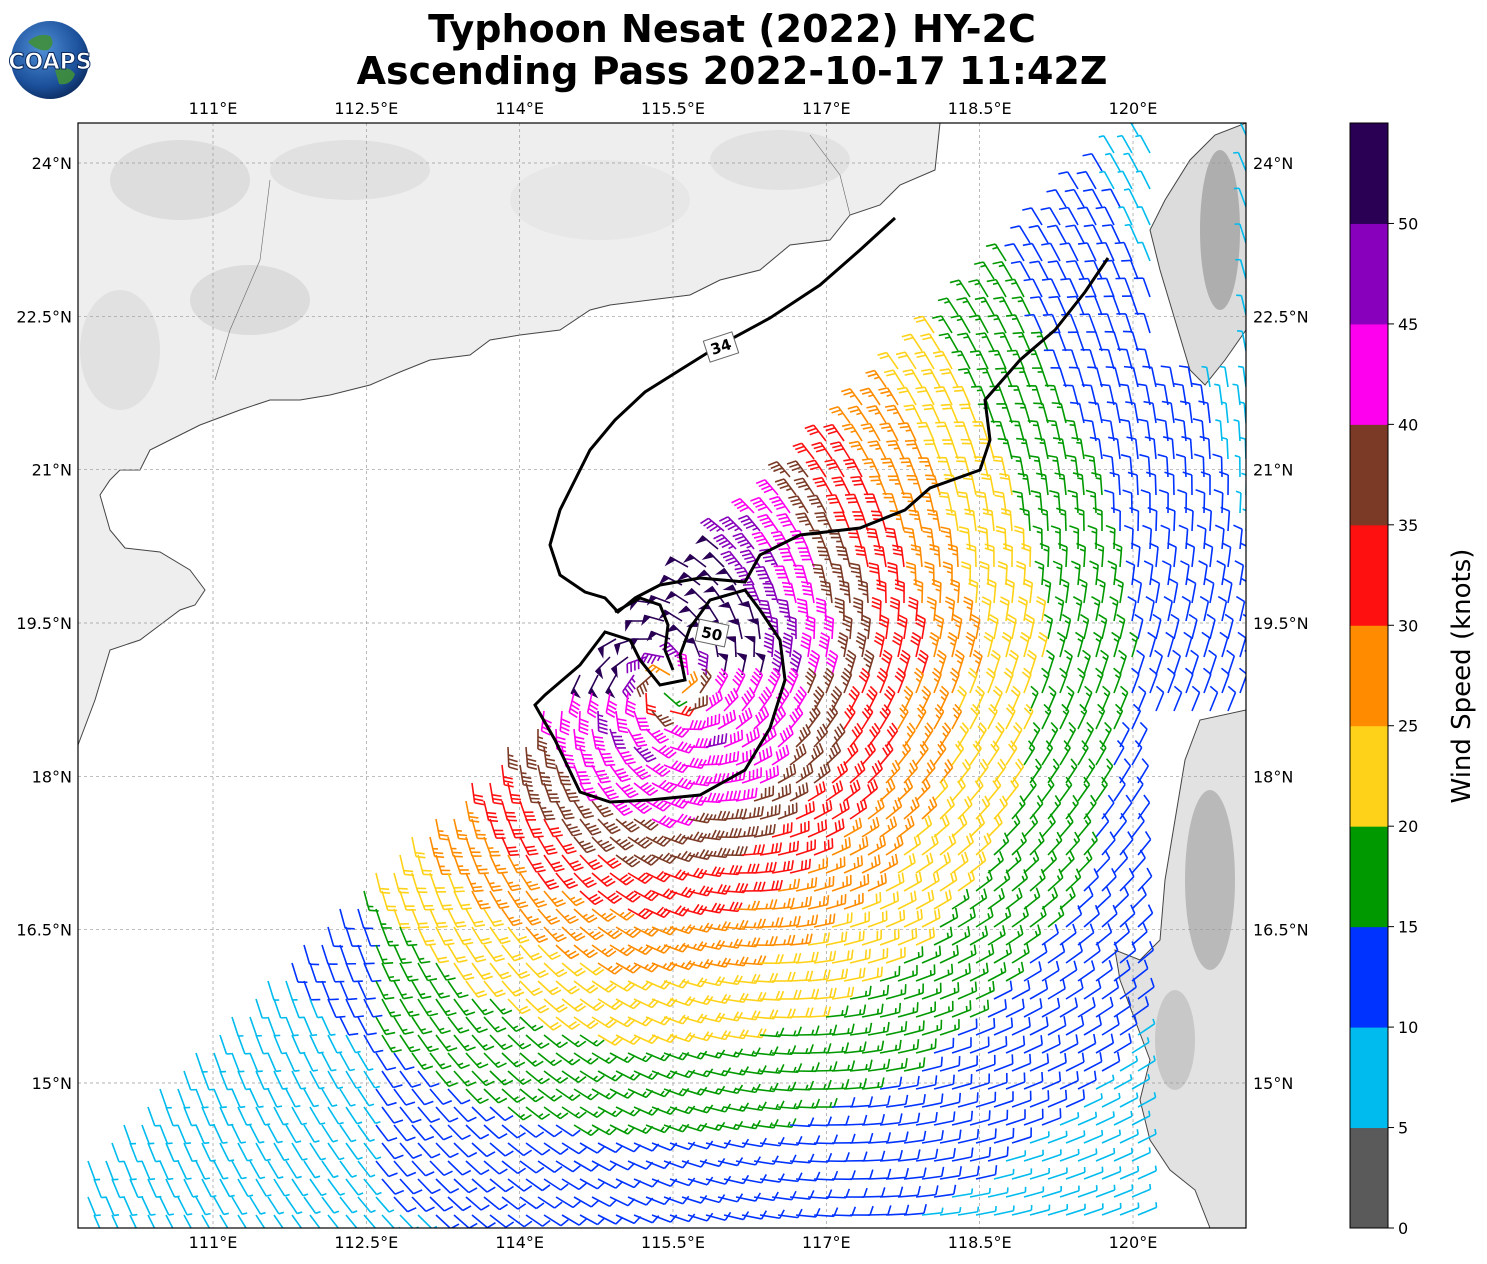  What do you see at coordinates (1408, 826) in the screenshot?
I see `colorbar-tick-label: 20` at bounding box center [1408, 826].